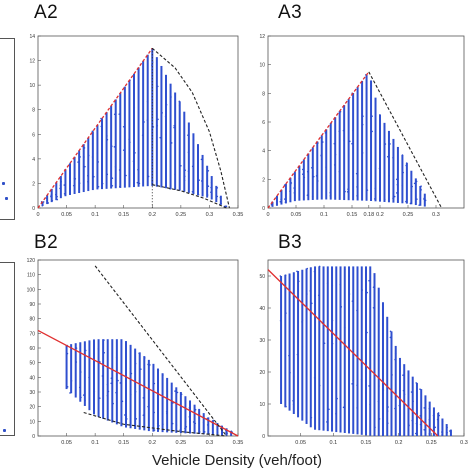  What do you see at coordinates (263, 152) in the screenshot?
I see `y-tick-label: 4` at bounding box center [263, 152].